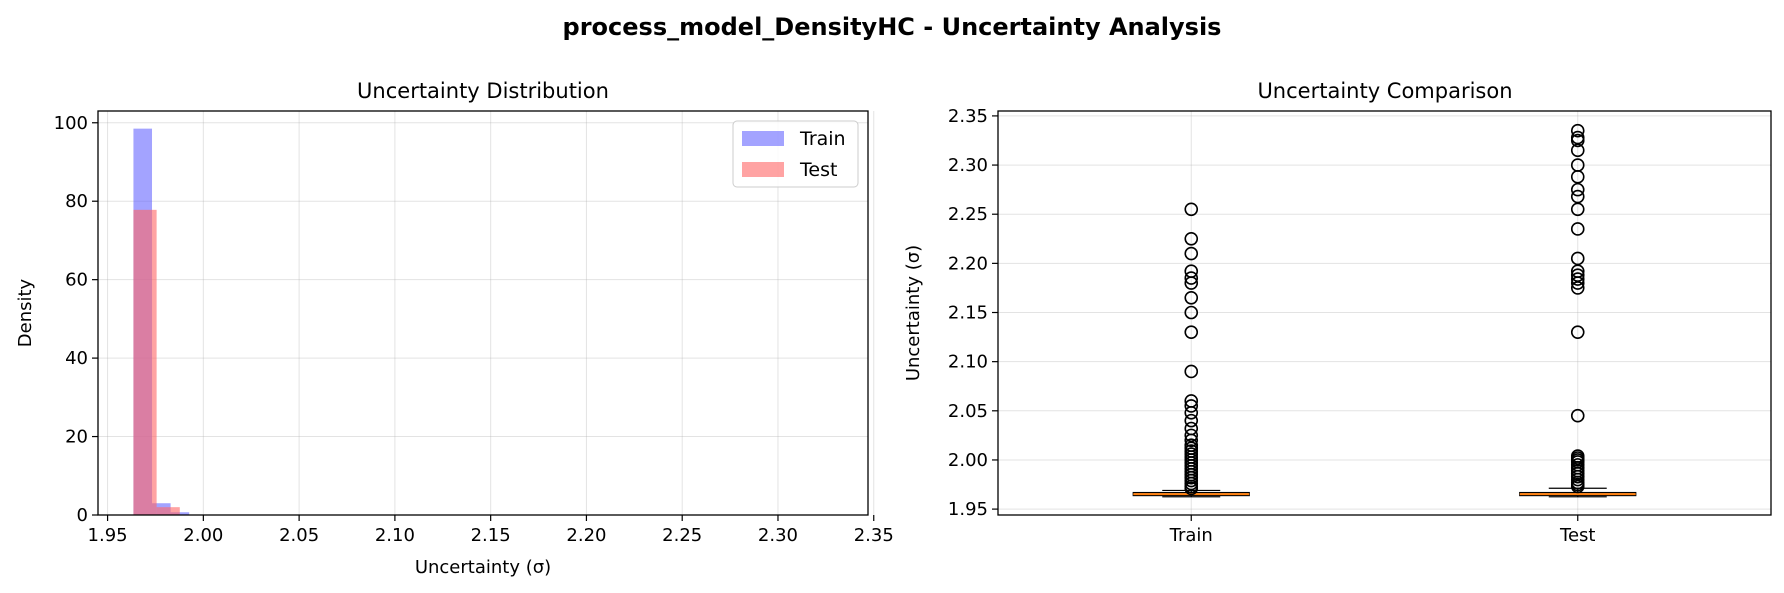 This screenshot has width=1784, height=593. What do you see at coordinates (822, 139) in the screenshot?
I see `legend-label-train: Train` at bounding box center [822, 139].